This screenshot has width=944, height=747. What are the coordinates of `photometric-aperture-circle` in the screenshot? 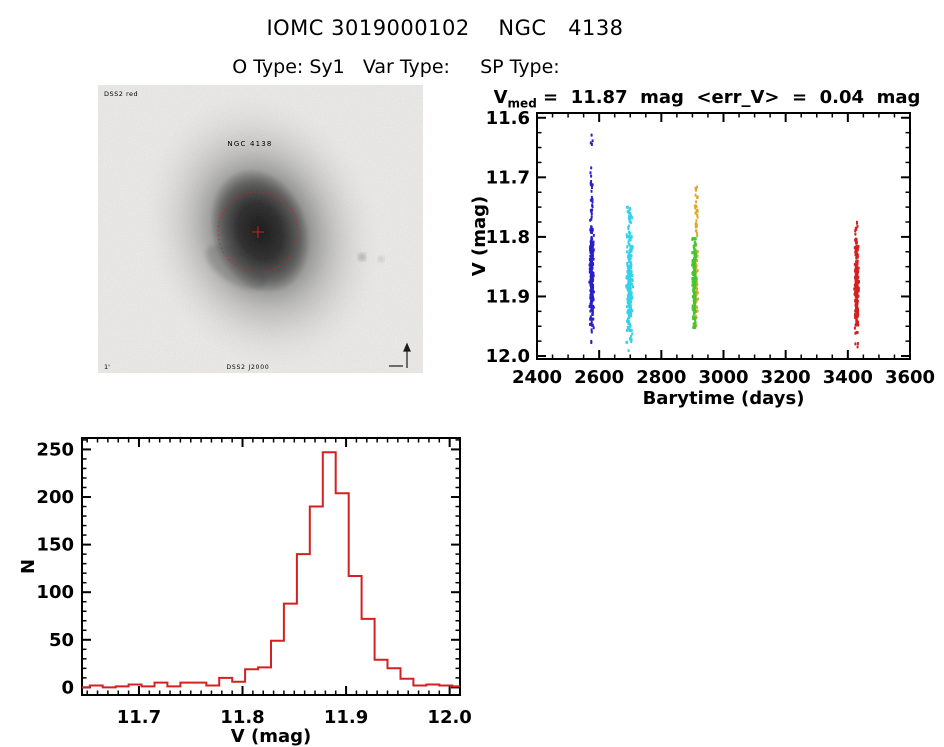 It's located at (258, 232).